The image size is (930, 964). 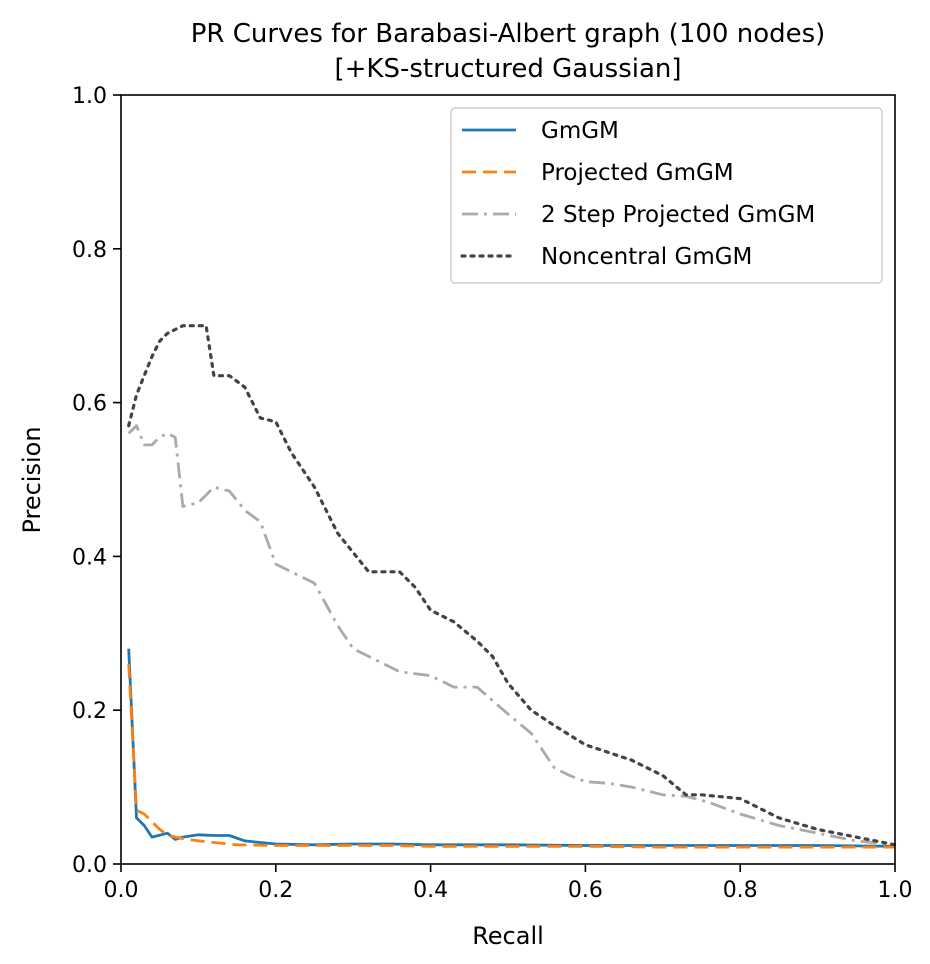 What do you see at coordinates (89, 557) in the screenshot?
I see `y-tick-label: 0.4` at bounding box center [89, 557].